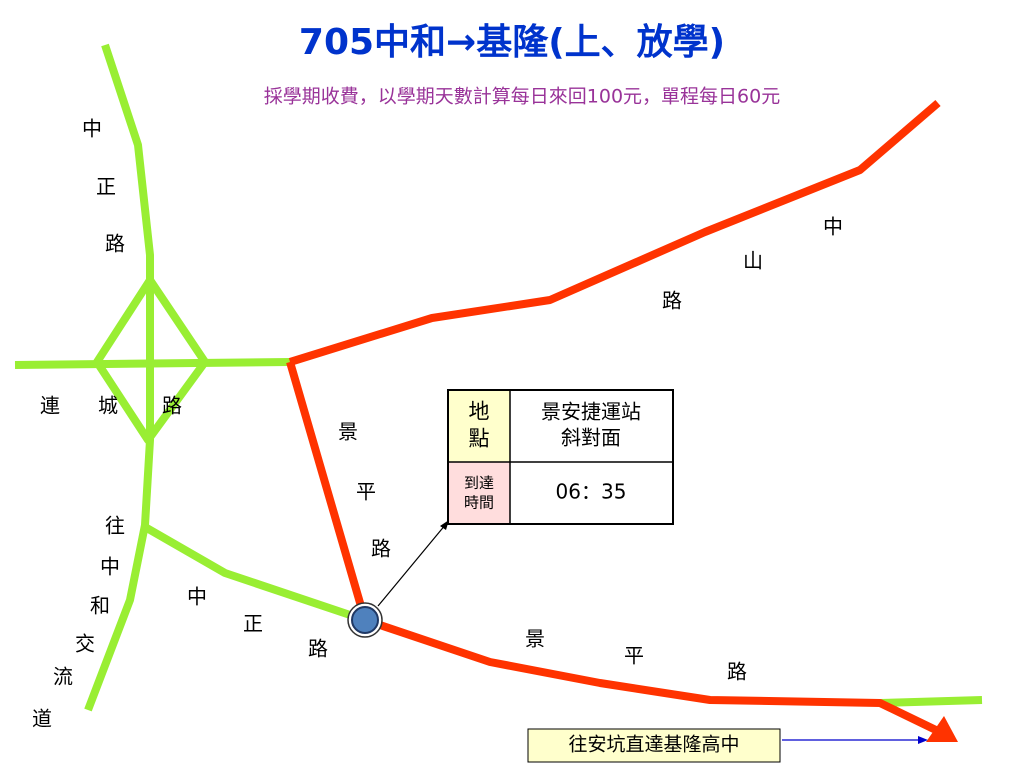 This screenshot has height=772, width=1024. What do you see at coordinates (923, 740) in the screenshot?
I see `destination-arrowhead` at bounding box center [923, 740].